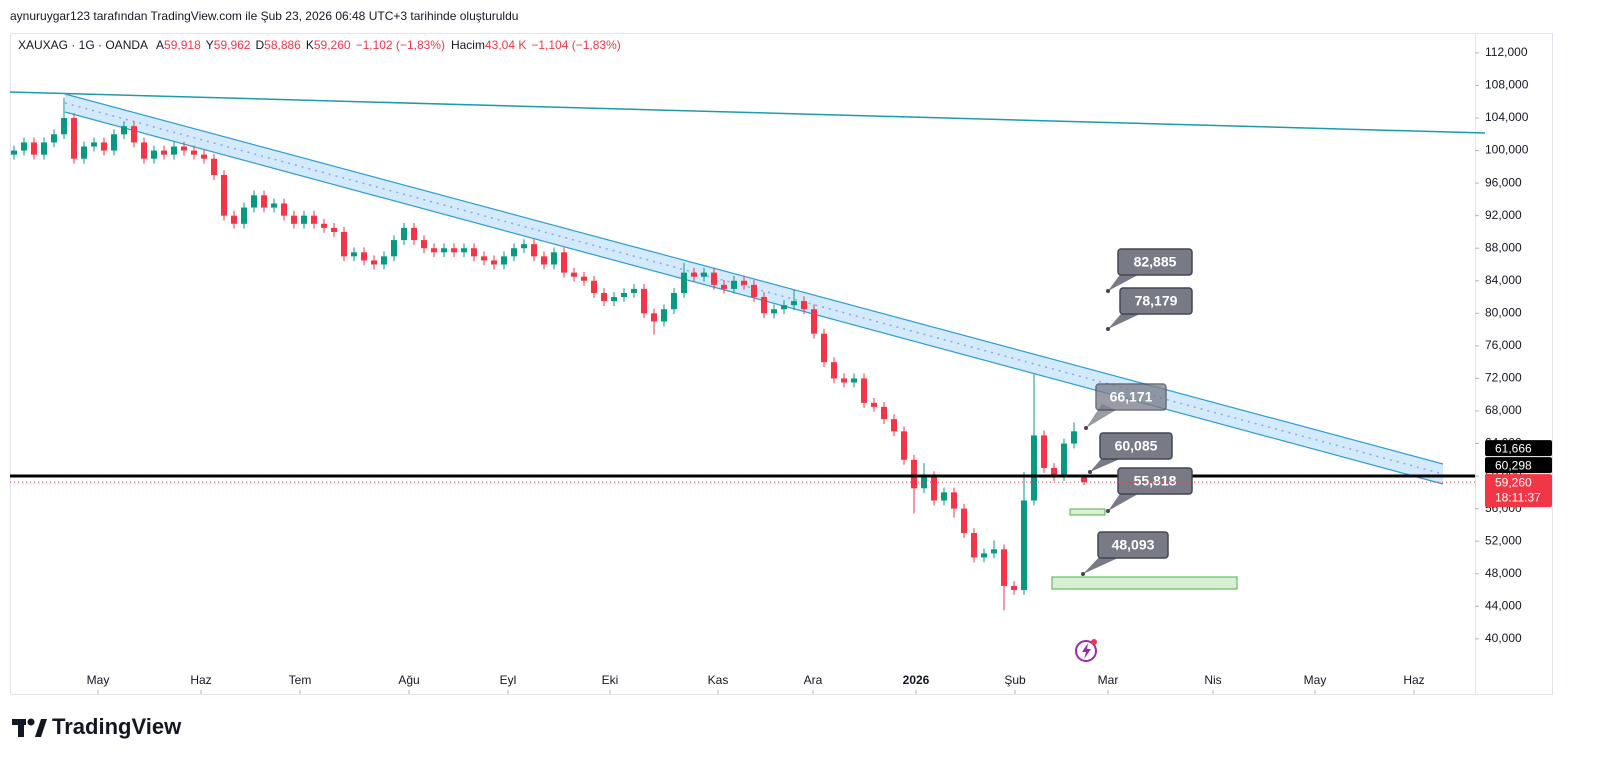 The height and width of the screenshot is (776, 1600). I want to click on legend-item: 59,260, so click(332, 45).